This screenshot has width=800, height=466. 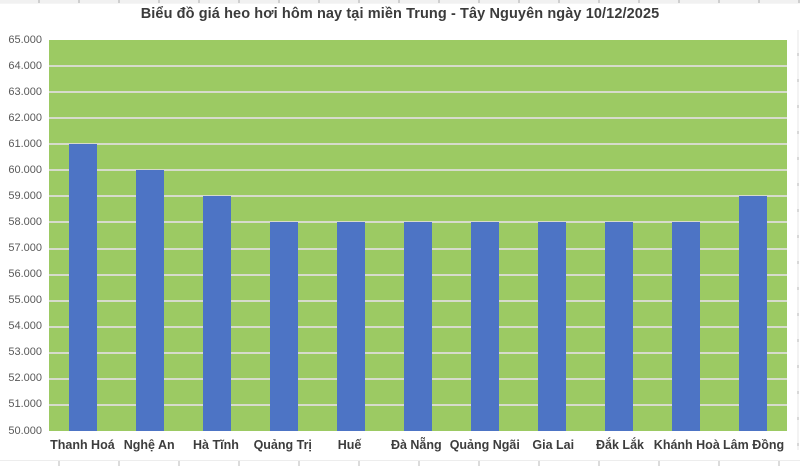 What do you see at coordinates (798, 240) in the screenshot?
I see `cropped-table-edge-right` at bounding box center [798, 240].